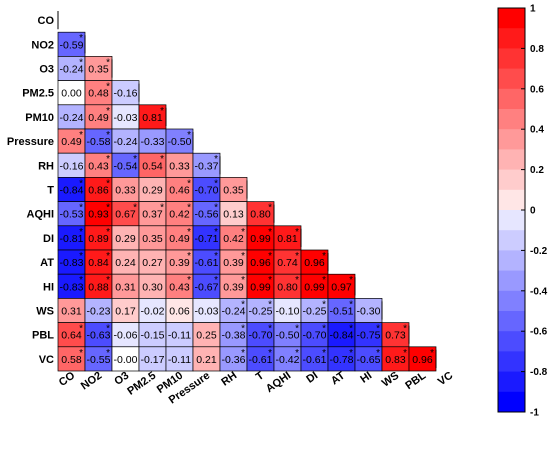  I want to click on cell-value: 0.33, so click(179, 166).